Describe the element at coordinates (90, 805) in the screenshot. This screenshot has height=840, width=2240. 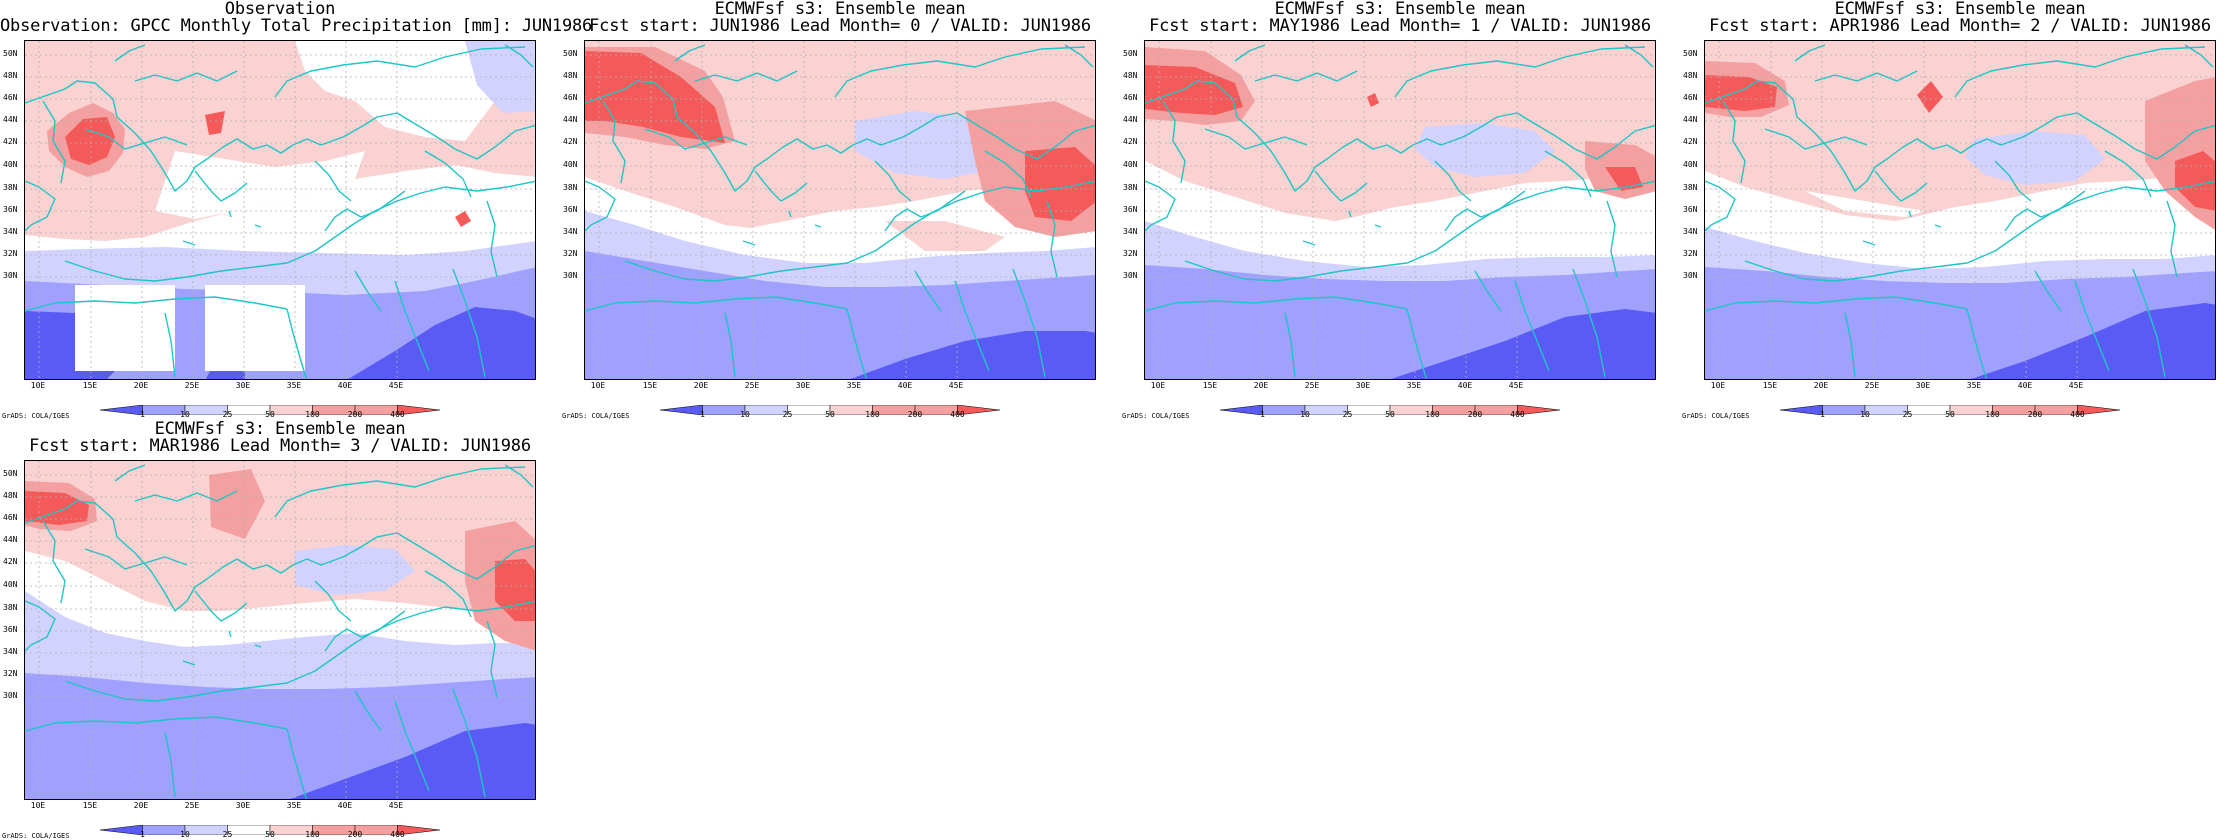
I see `longitude-tick-label: 15E` at that location.